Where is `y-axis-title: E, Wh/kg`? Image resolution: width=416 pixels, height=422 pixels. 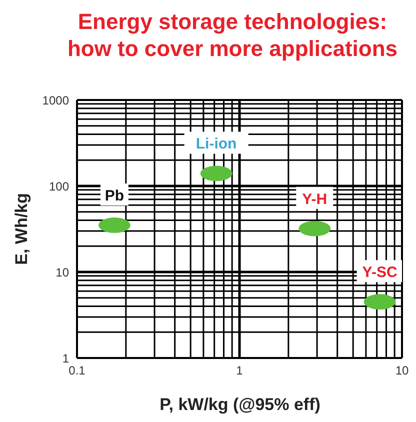 y-axis-title: E, Wh/kg is located at coordinates (22, 229).